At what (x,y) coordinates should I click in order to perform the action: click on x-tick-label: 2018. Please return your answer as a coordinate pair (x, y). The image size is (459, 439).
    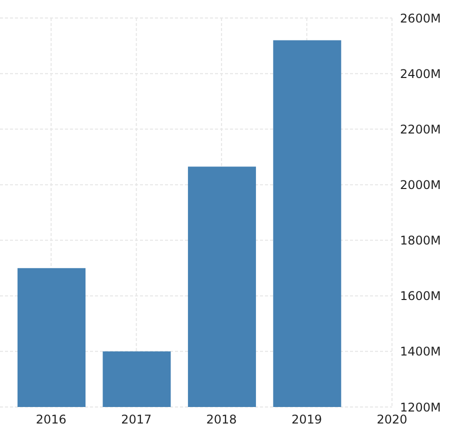
    Looking at the image, I should click on (221, 419).